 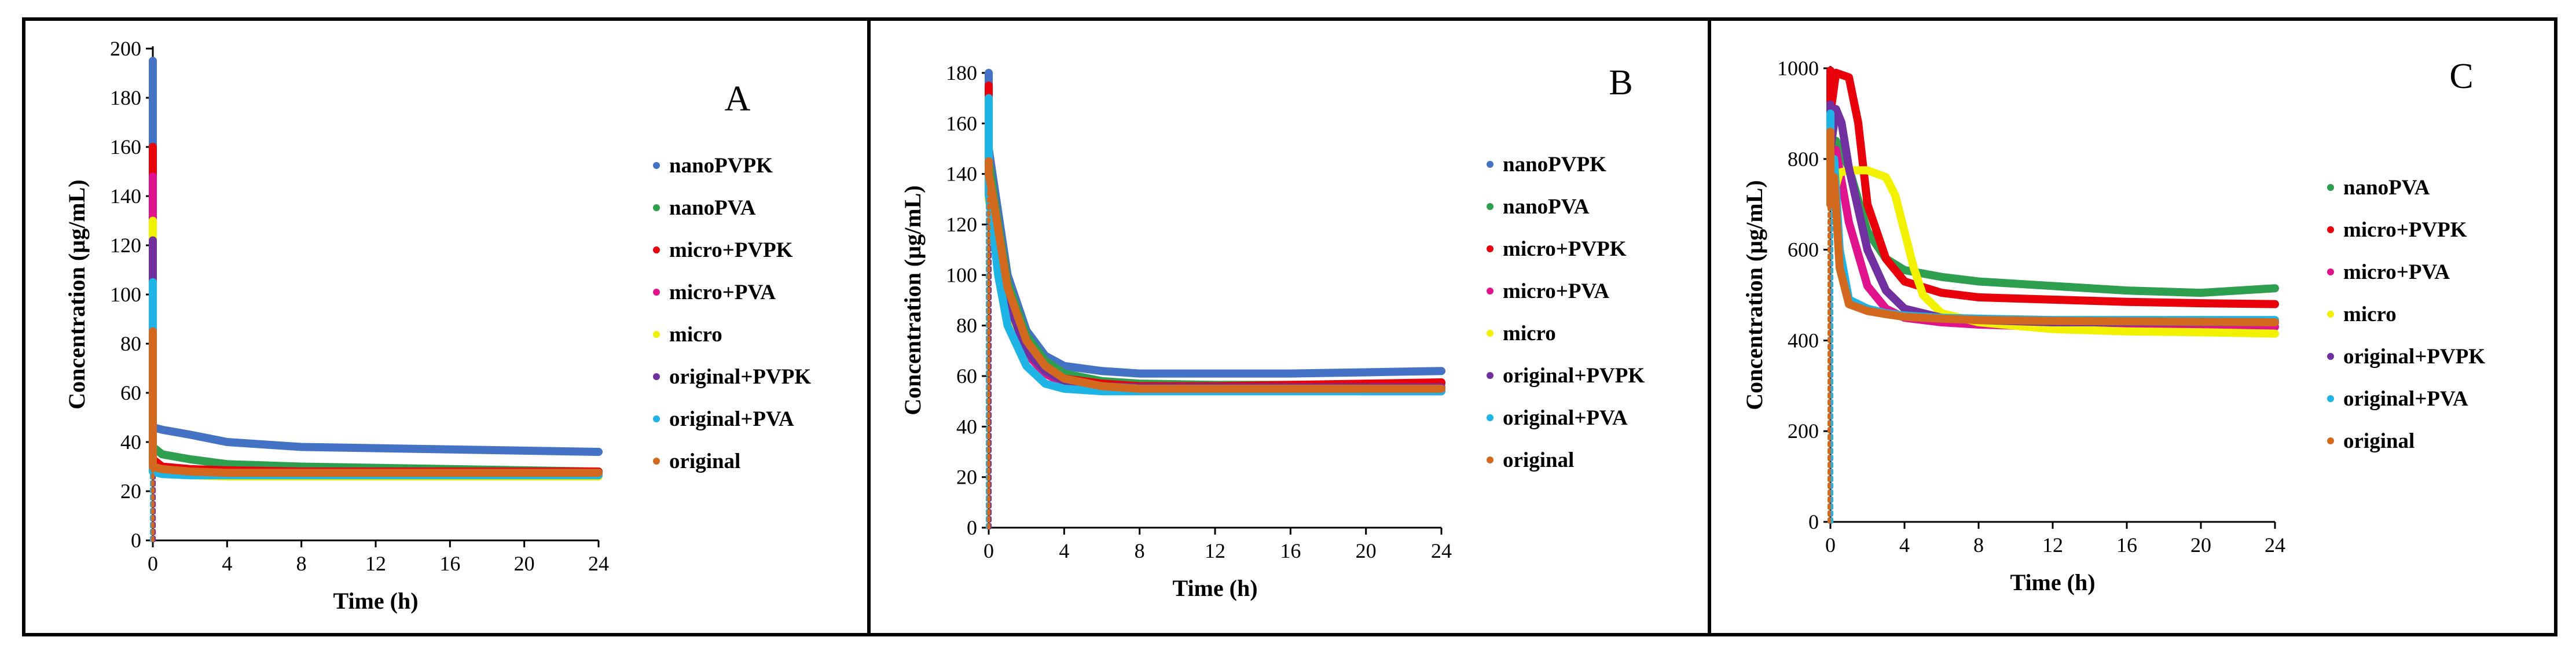 What do you see at coordinates (721, 166) in the screenshot?
I see `legend-label: nanoPVPK` at bounding box center [721, 166].